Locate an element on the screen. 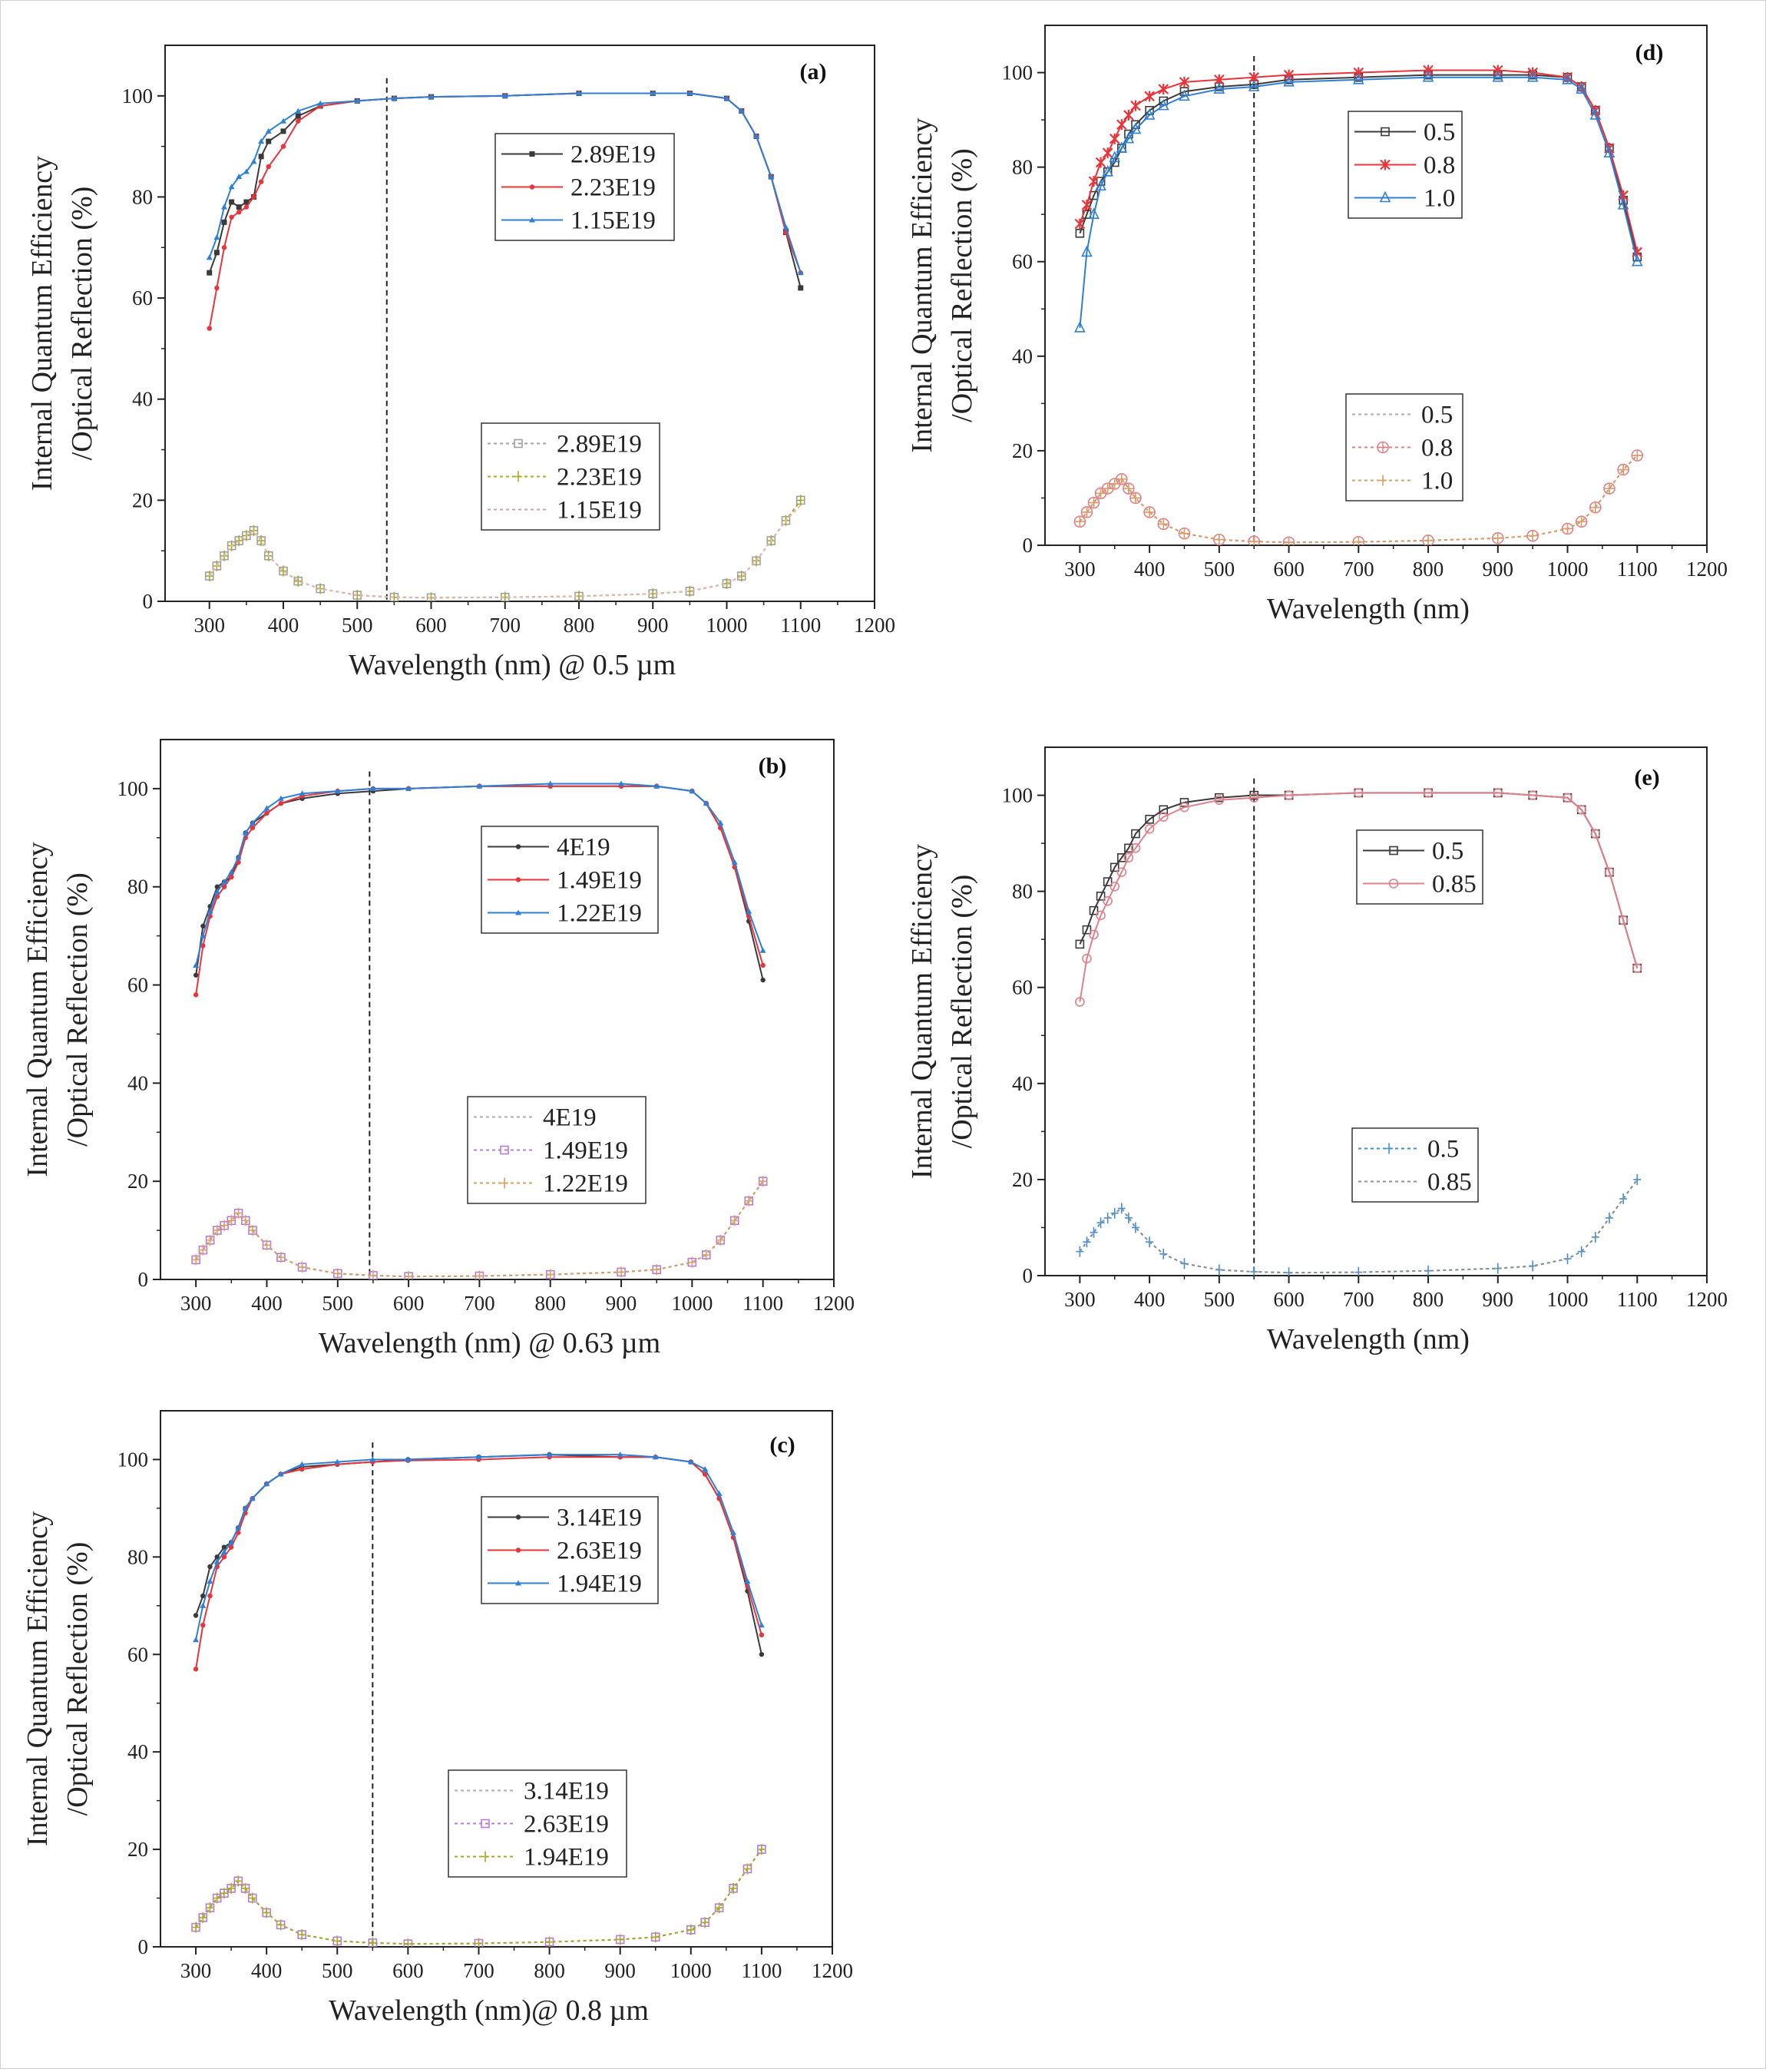 This screenshot has height=2072, width=1766. x-axis-label: Wavelength (nm) @ 0.5 µm is located at coordinates (512, 665).